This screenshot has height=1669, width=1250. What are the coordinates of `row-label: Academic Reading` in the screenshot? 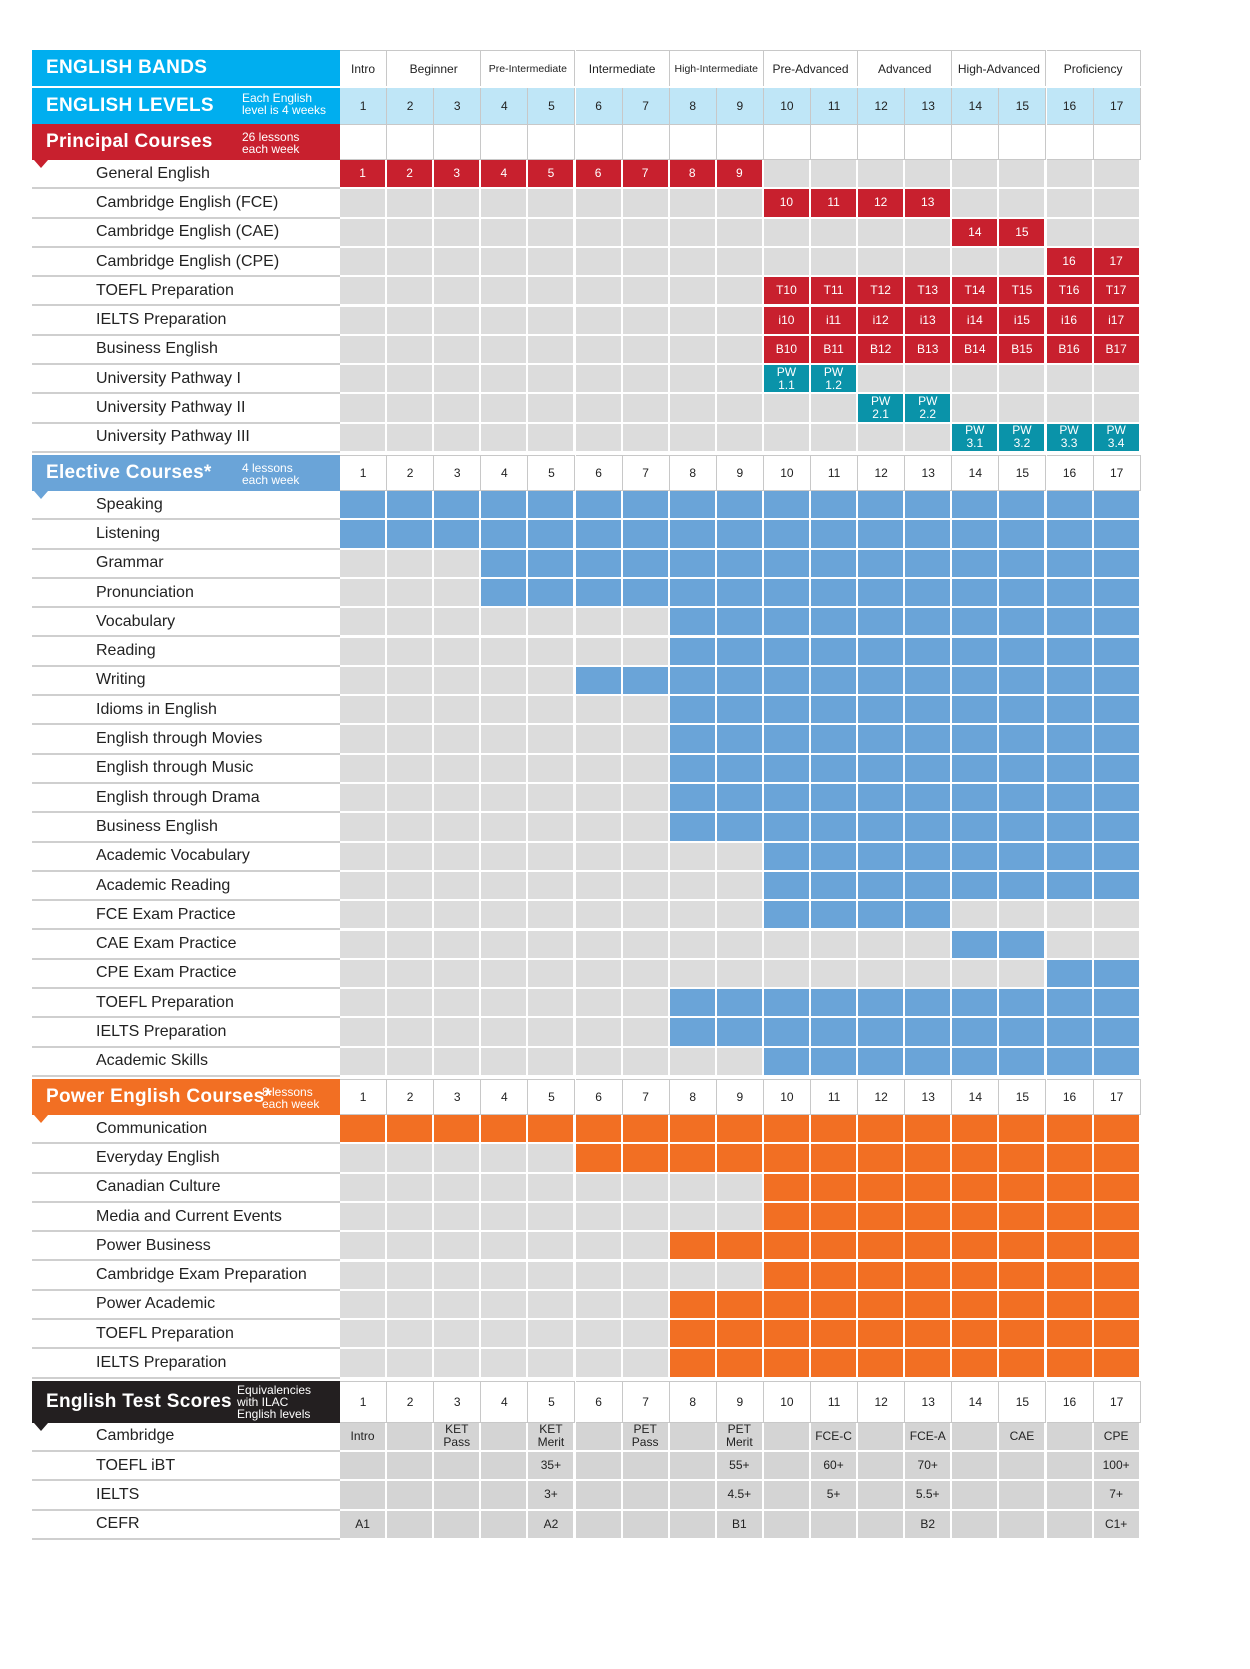 It's located at (186, 887).